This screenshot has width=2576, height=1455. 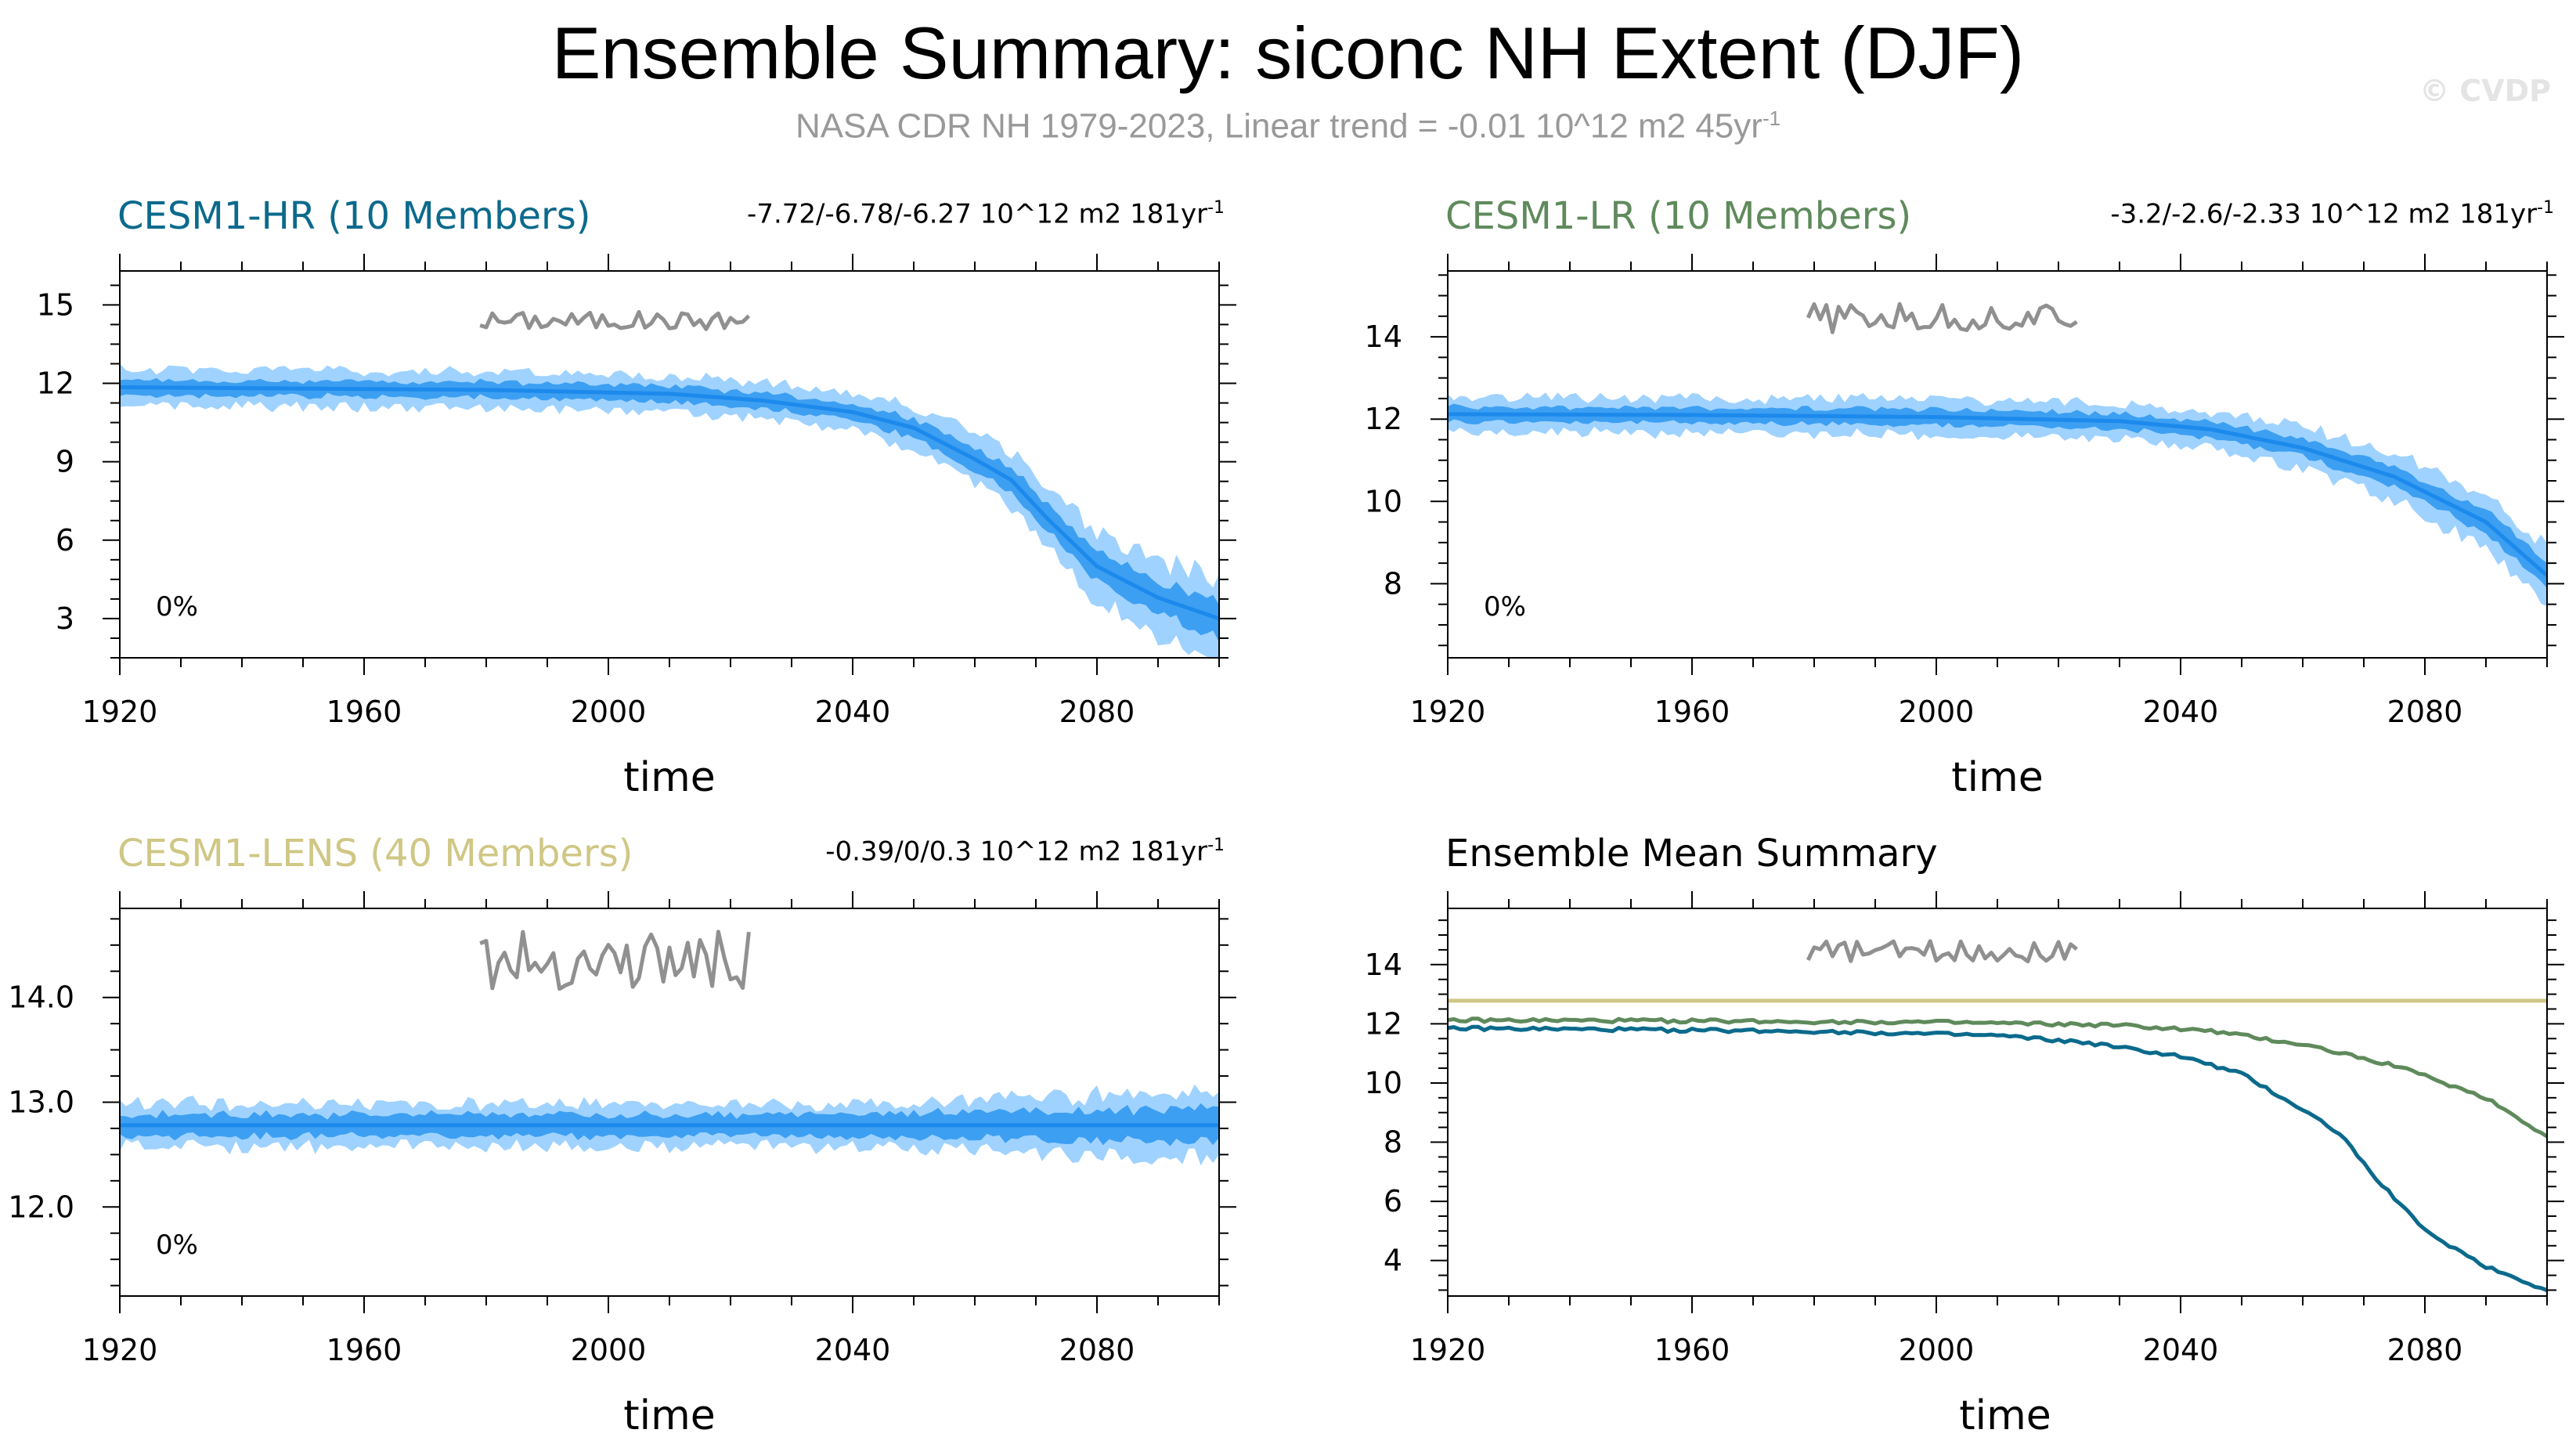 What do you see at coordinates (56, 304) in the screenshot?
I see `y-tick-label: 15` at bounding box center [56, 304].